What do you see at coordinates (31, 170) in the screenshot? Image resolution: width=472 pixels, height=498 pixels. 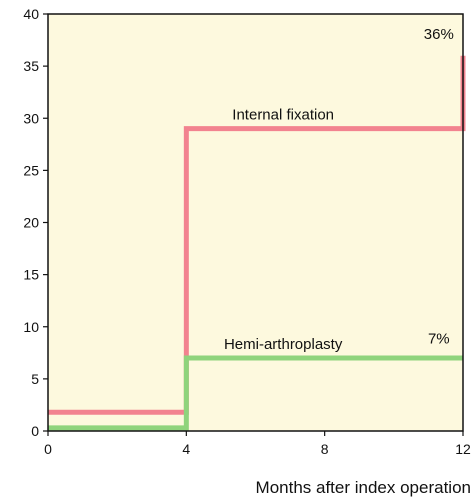 I see `y-tick-label: 25` at bounding box center [31, 170].